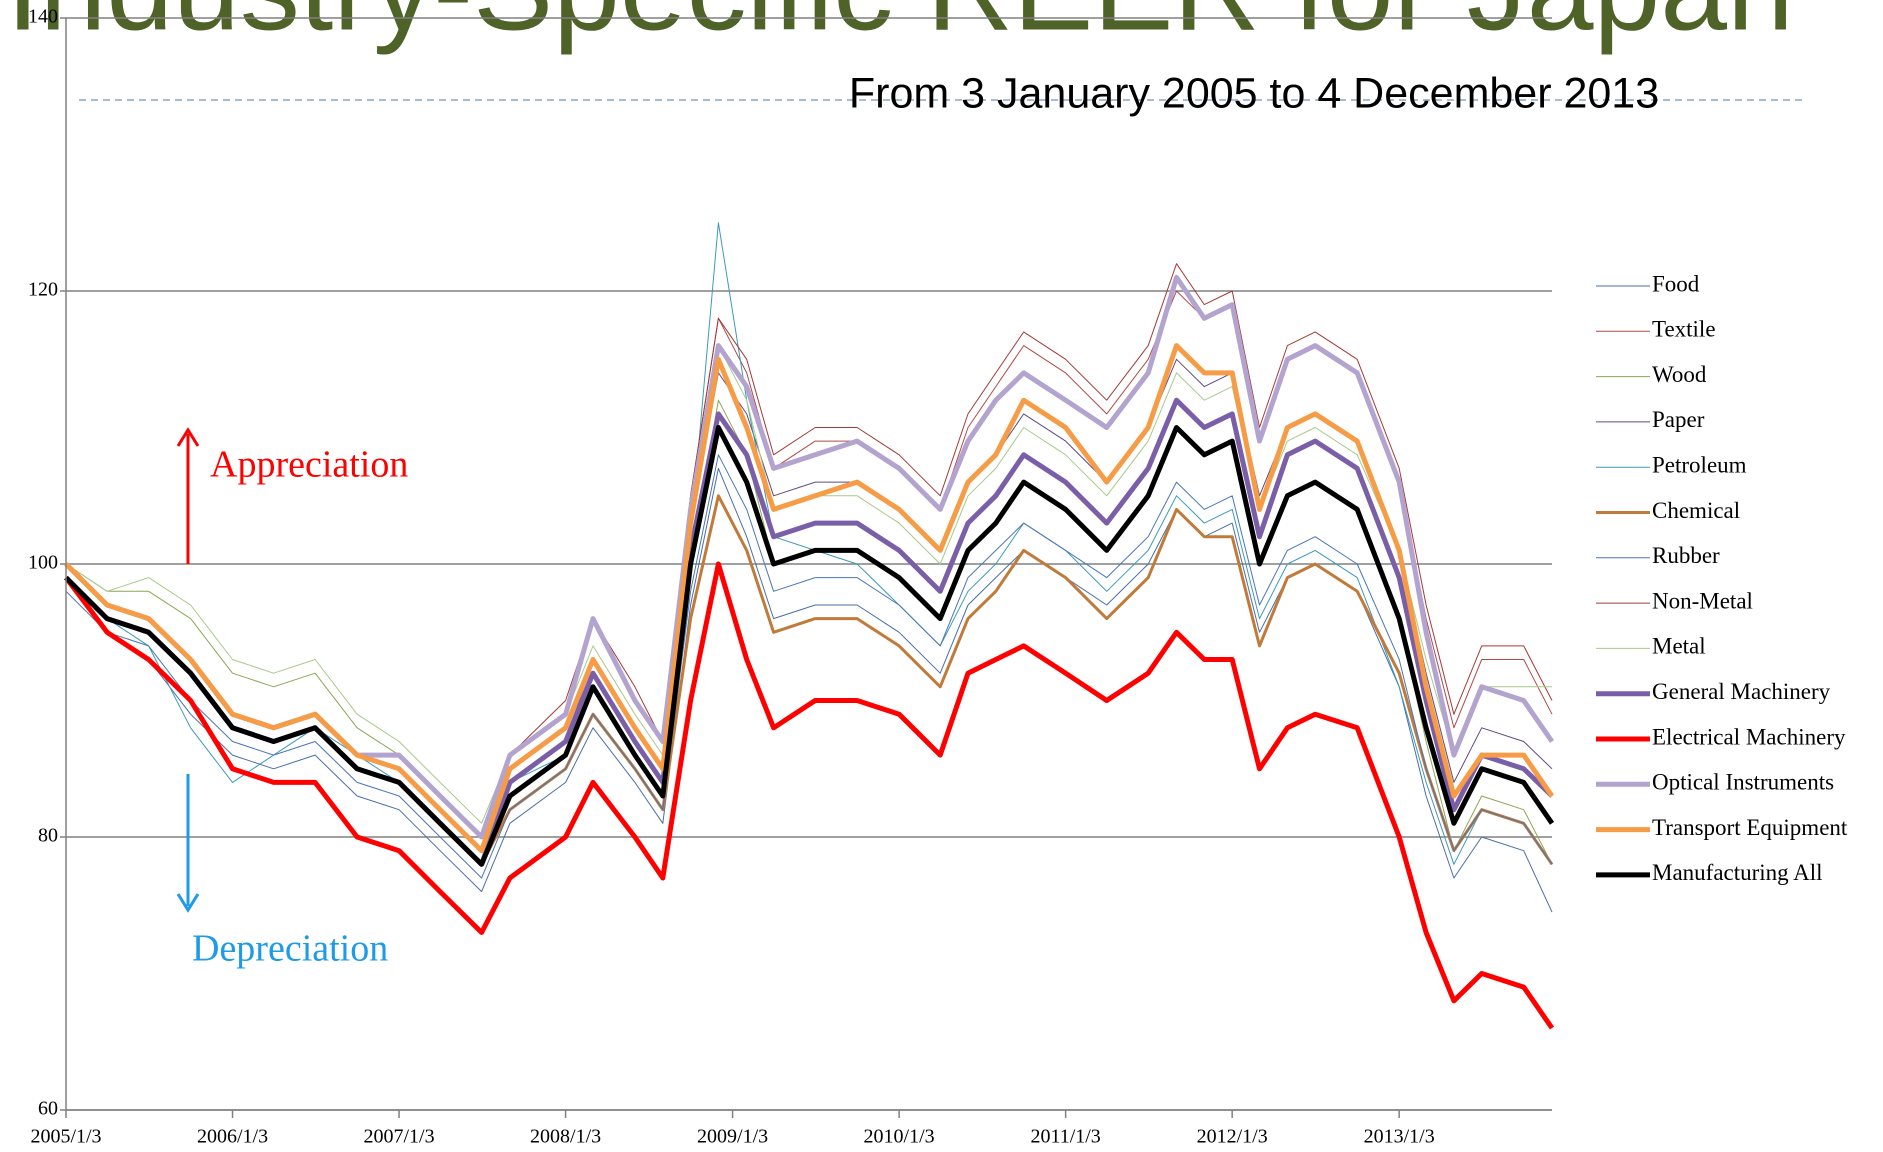 Image resolution: width=1883 pixels, height=1152 pixels. I want to click on x-tick-label: 2010/1/3, so click(899, 1137).